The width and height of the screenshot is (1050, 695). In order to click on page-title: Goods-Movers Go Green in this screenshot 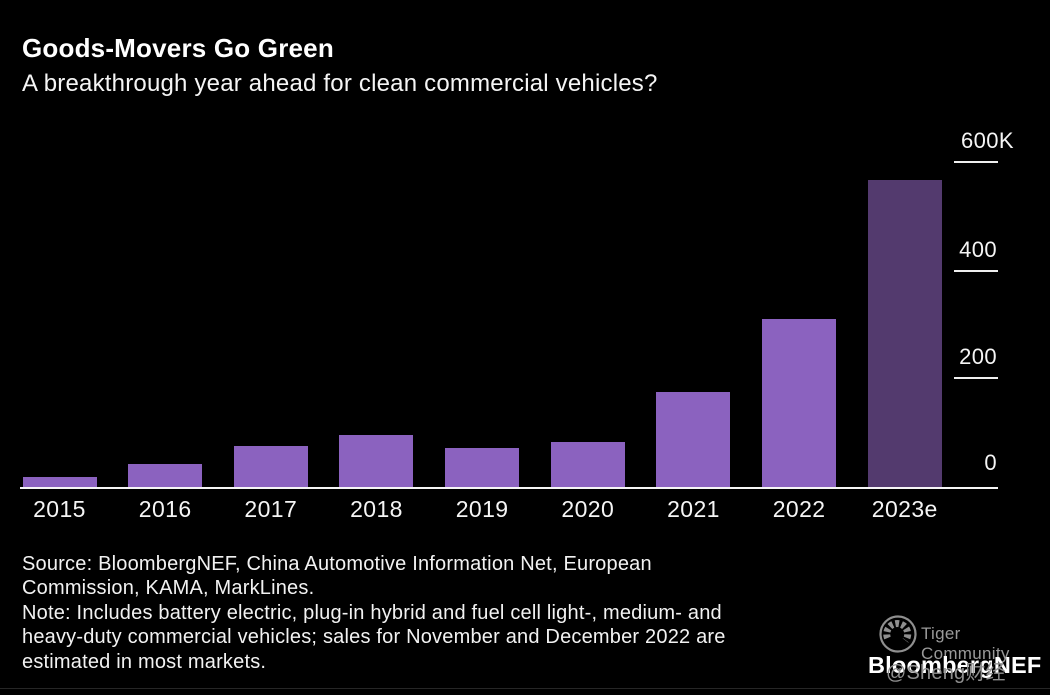, I will do `click(178, 48)`.